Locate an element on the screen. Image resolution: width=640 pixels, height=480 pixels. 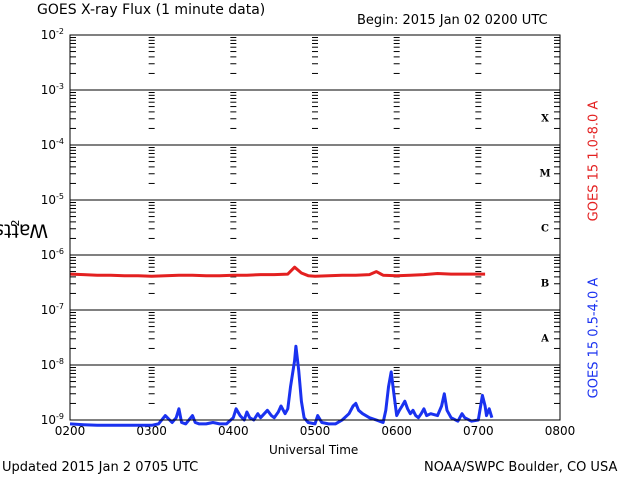
flare-class-label: B is located at coordinates (545, 284).